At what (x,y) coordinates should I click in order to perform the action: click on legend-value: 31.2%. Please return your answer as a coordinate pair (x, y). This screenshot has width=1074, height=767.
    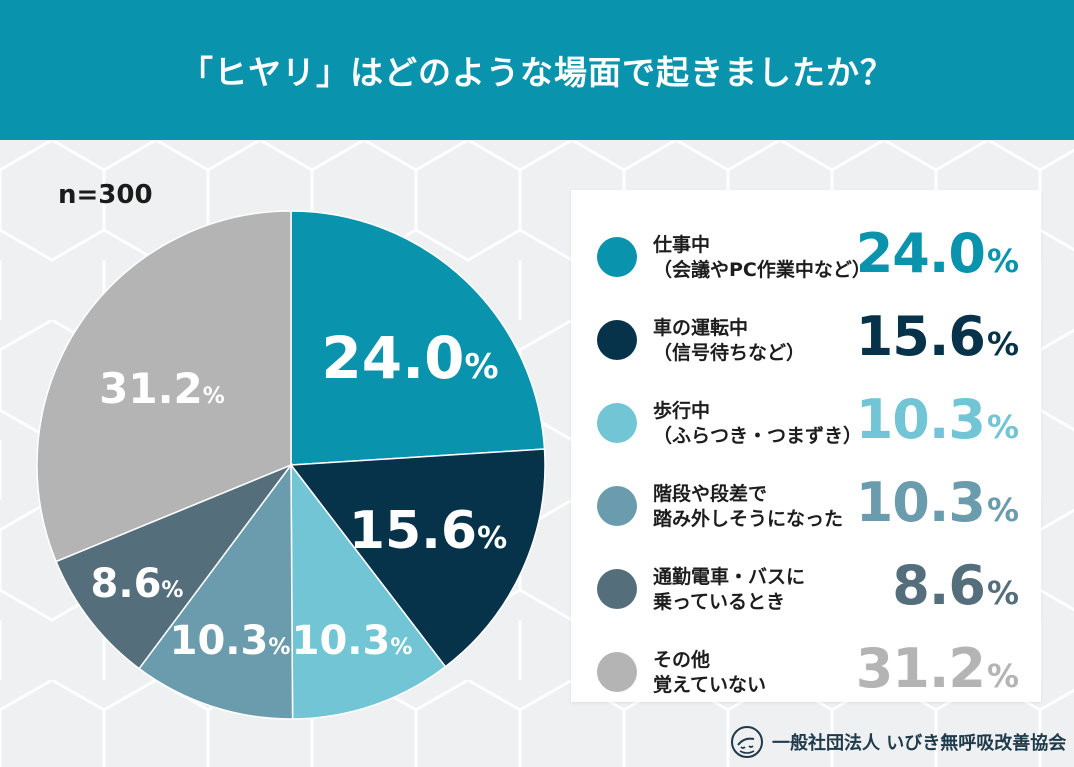
    Looking at the image, I should click on (937, 668).